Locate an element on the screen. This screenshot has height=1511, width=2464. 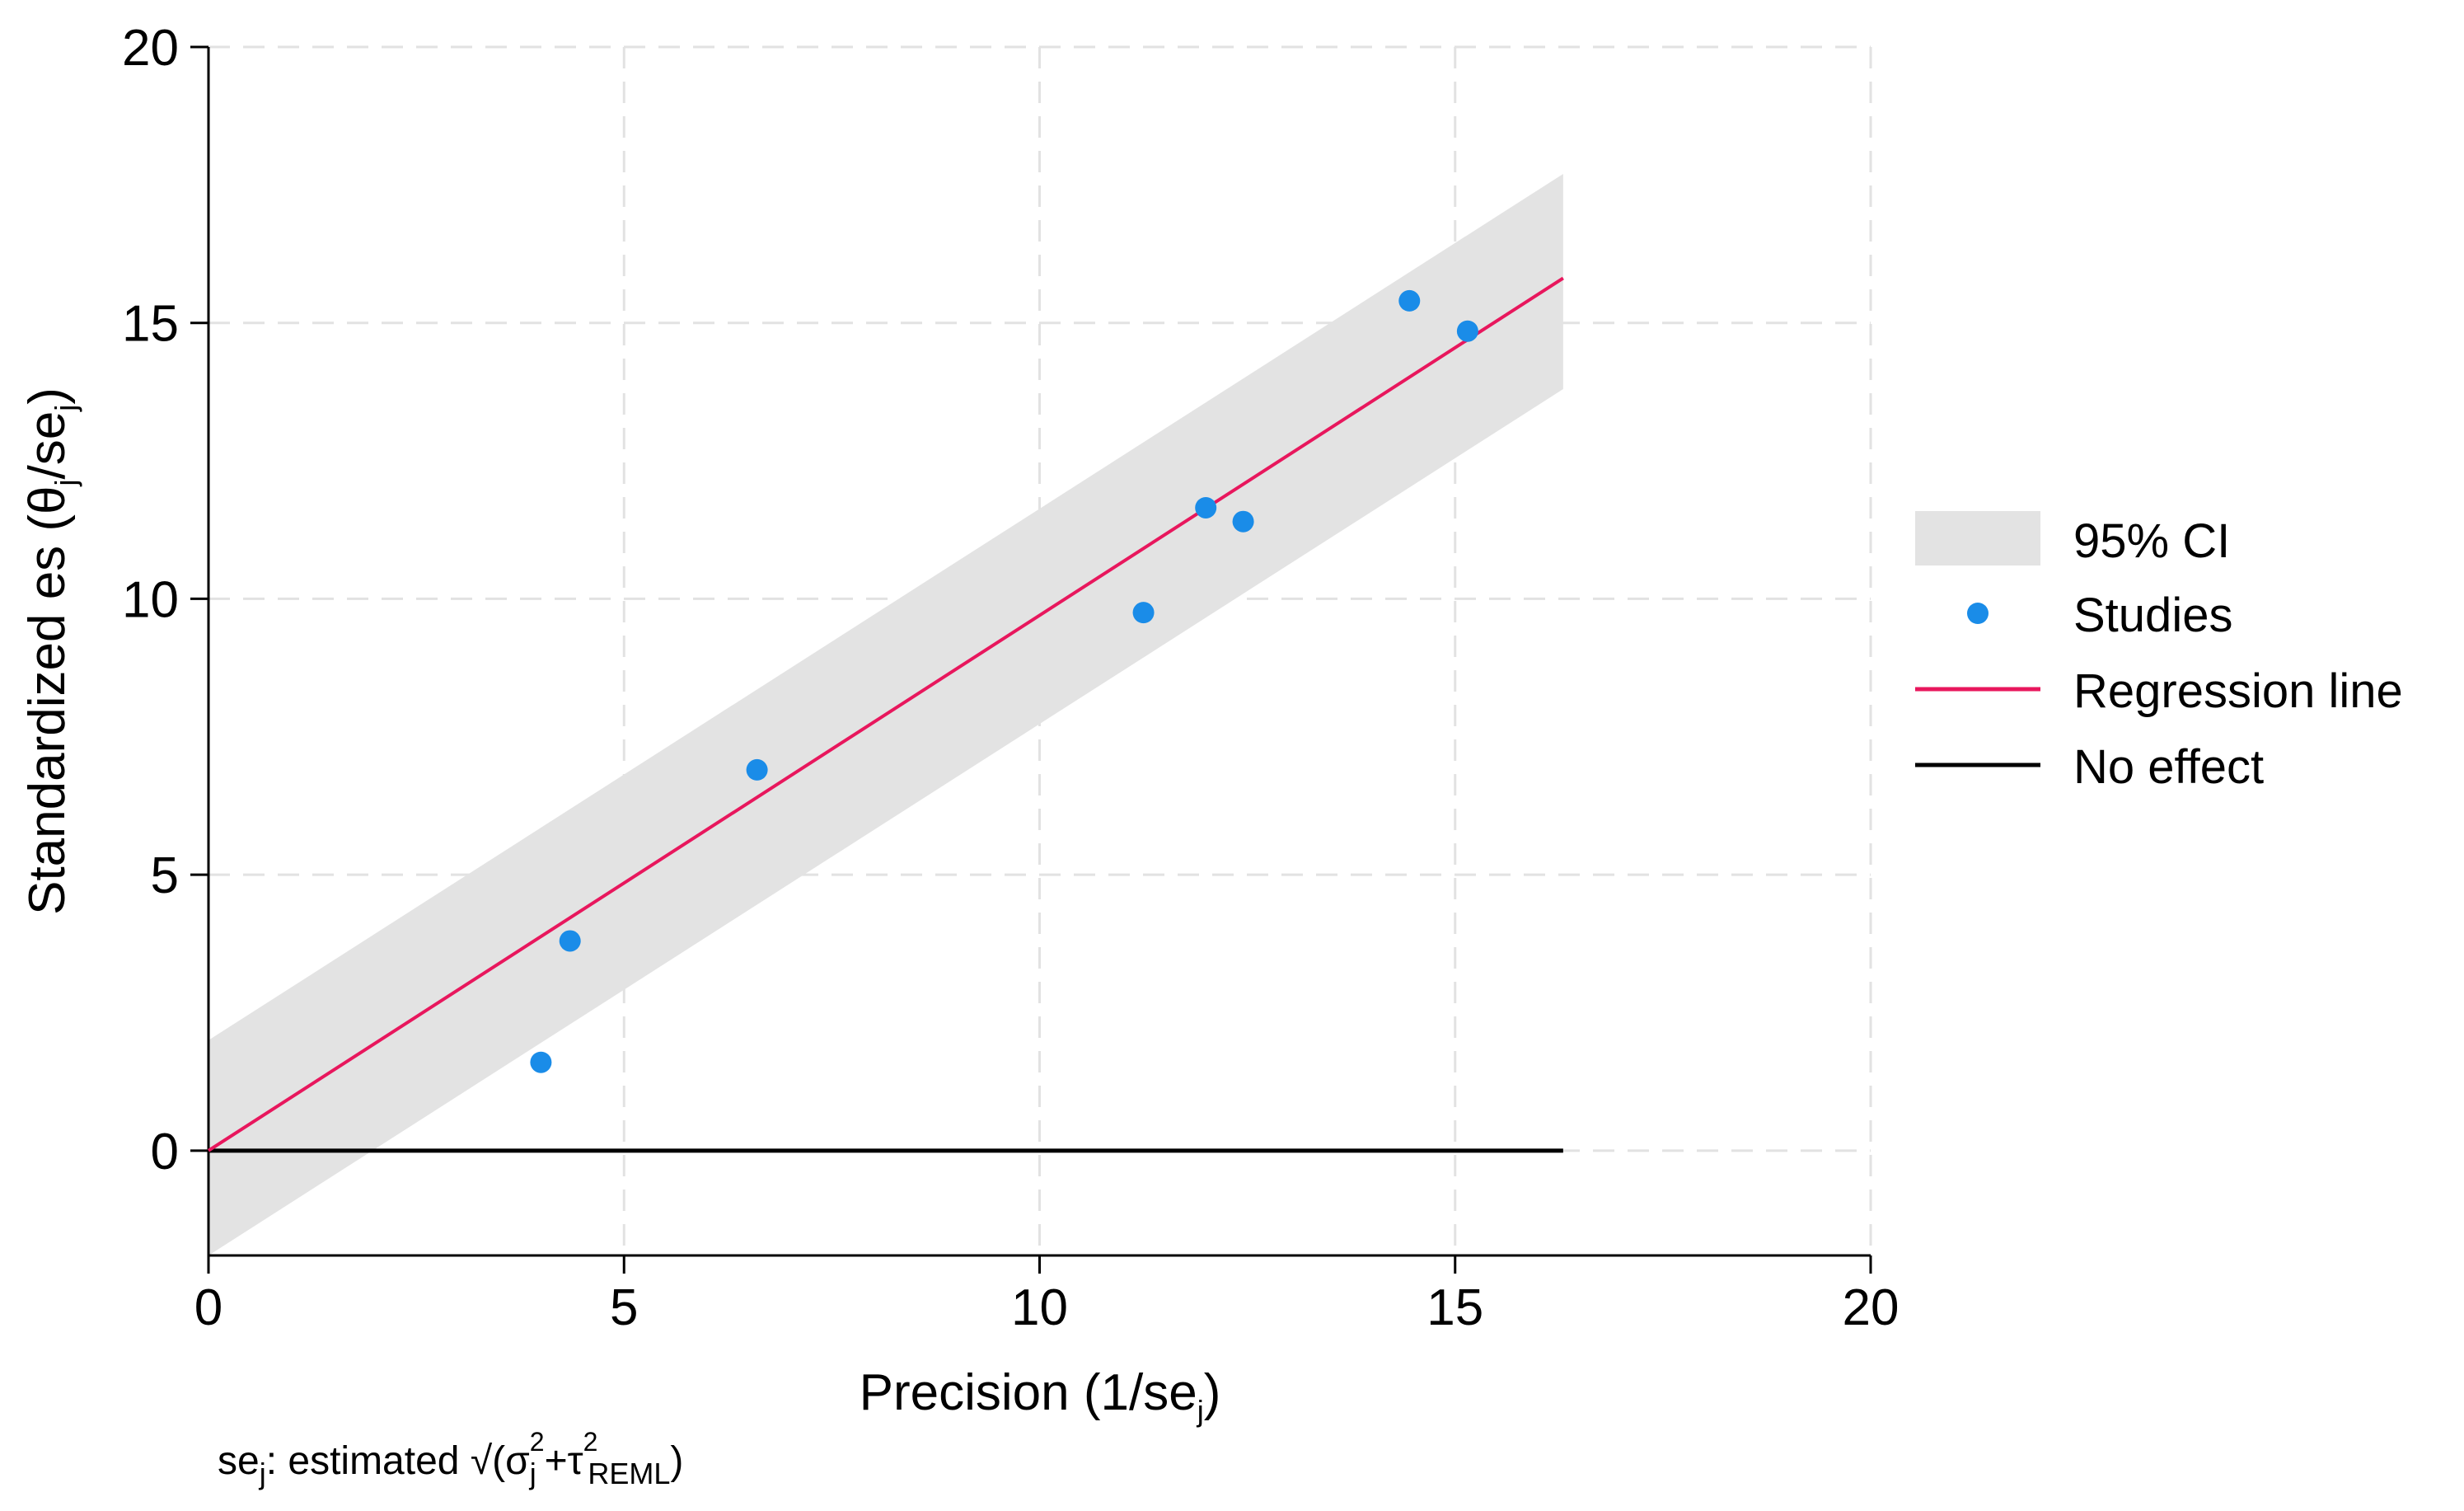
x-axis-title: Precision (1/sej) is located at coordinates (1040, 1396).